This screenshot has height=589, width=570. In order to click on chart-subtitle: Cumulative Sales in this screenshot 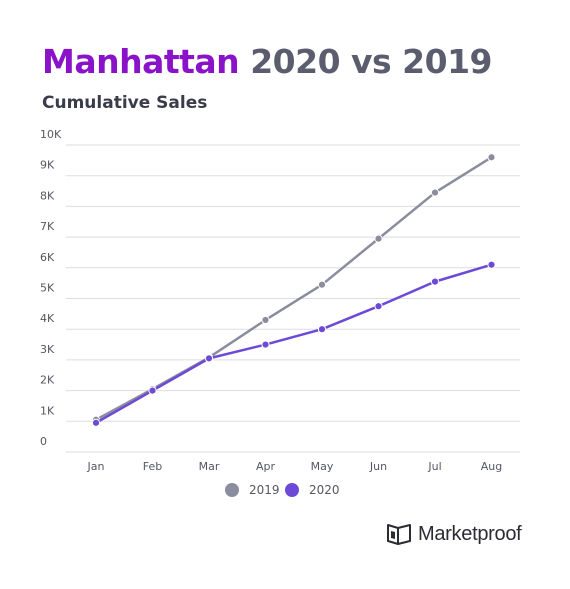, I will do `click(125, 103)`.